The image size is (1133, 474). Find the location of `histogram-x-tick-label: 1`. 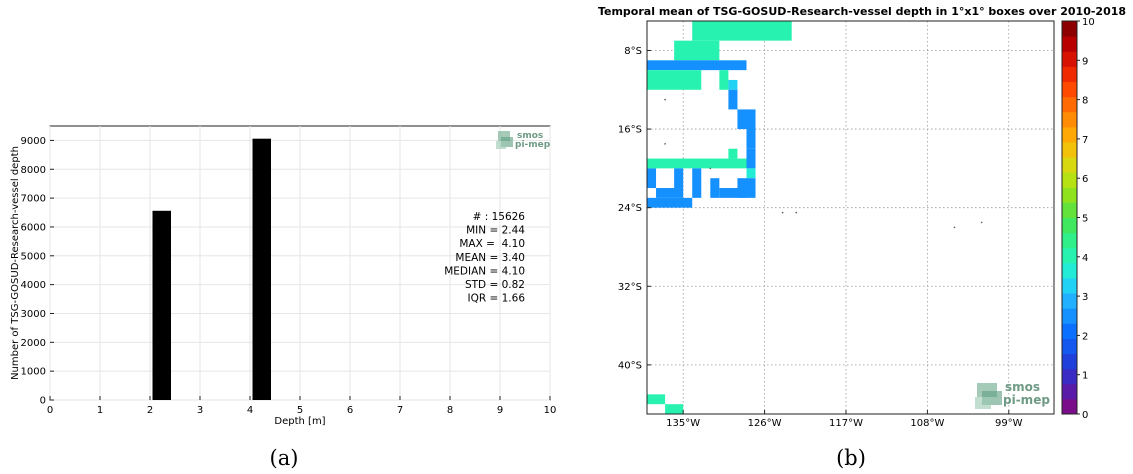

histogram-x-tick-label: 1 is located at coordinates (100, 410).